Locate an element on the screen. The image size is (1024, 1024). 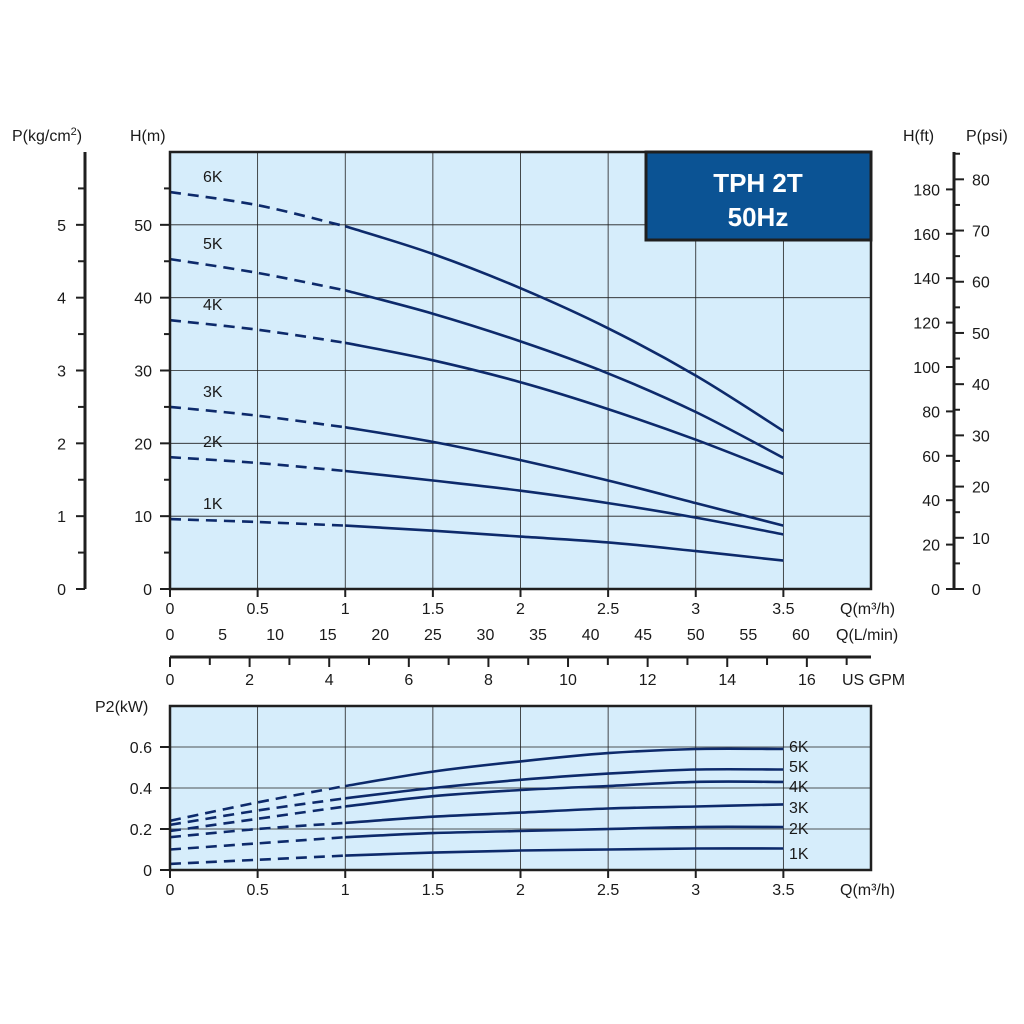
power-series-label-3k: 3K is located at coordinates (799, 808).